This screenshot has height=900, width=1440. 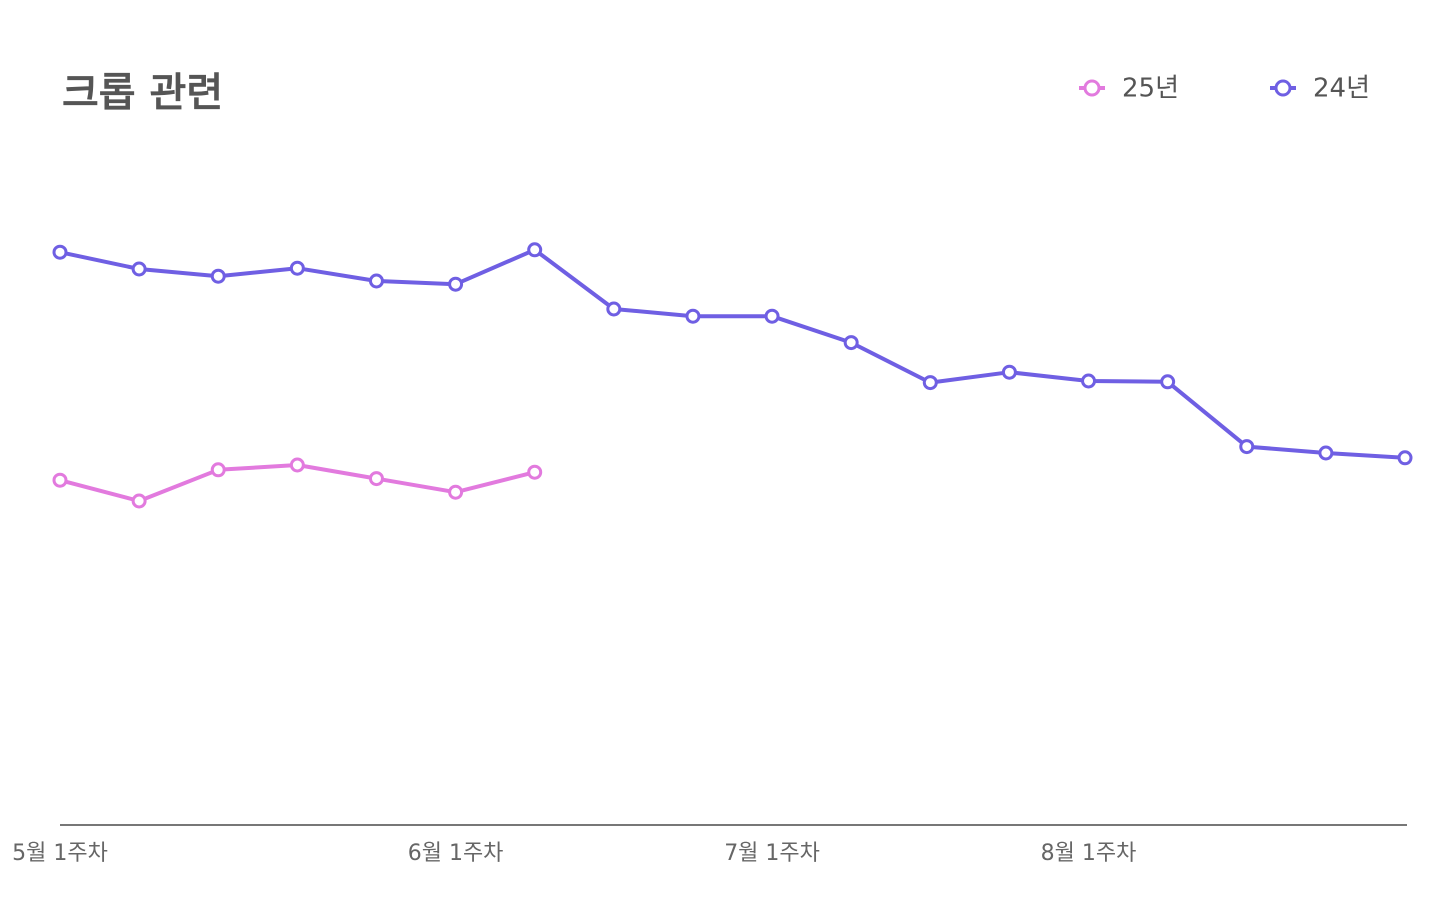 What do you see at coordinates (1150, 89) in the screenshot?
I see `legend-label: 25년` at bounding box center [1150, 89].